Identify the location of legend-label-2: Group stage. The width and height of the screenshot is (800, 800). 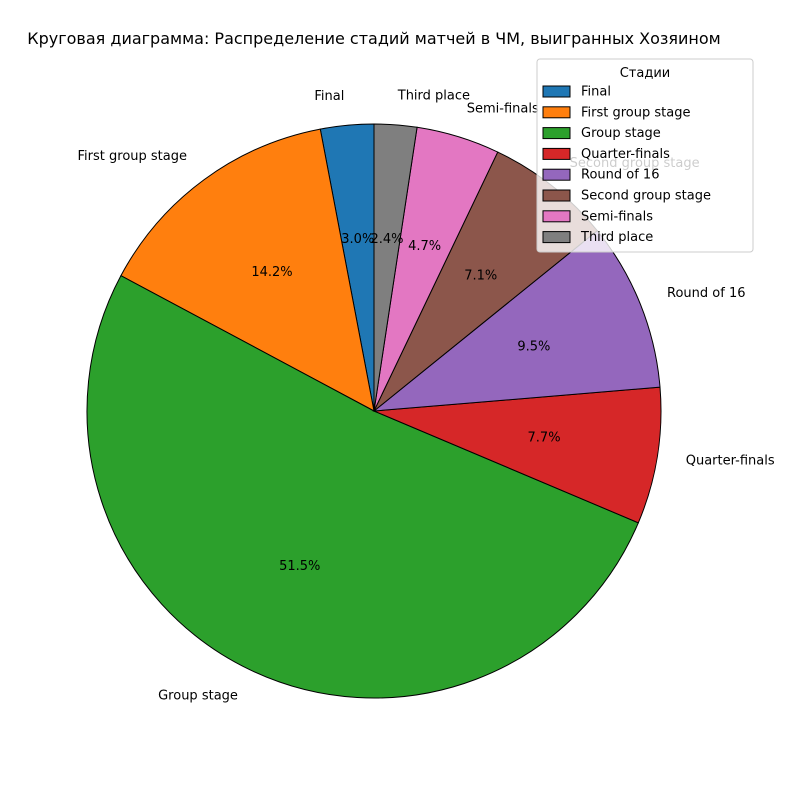
(621, 133).